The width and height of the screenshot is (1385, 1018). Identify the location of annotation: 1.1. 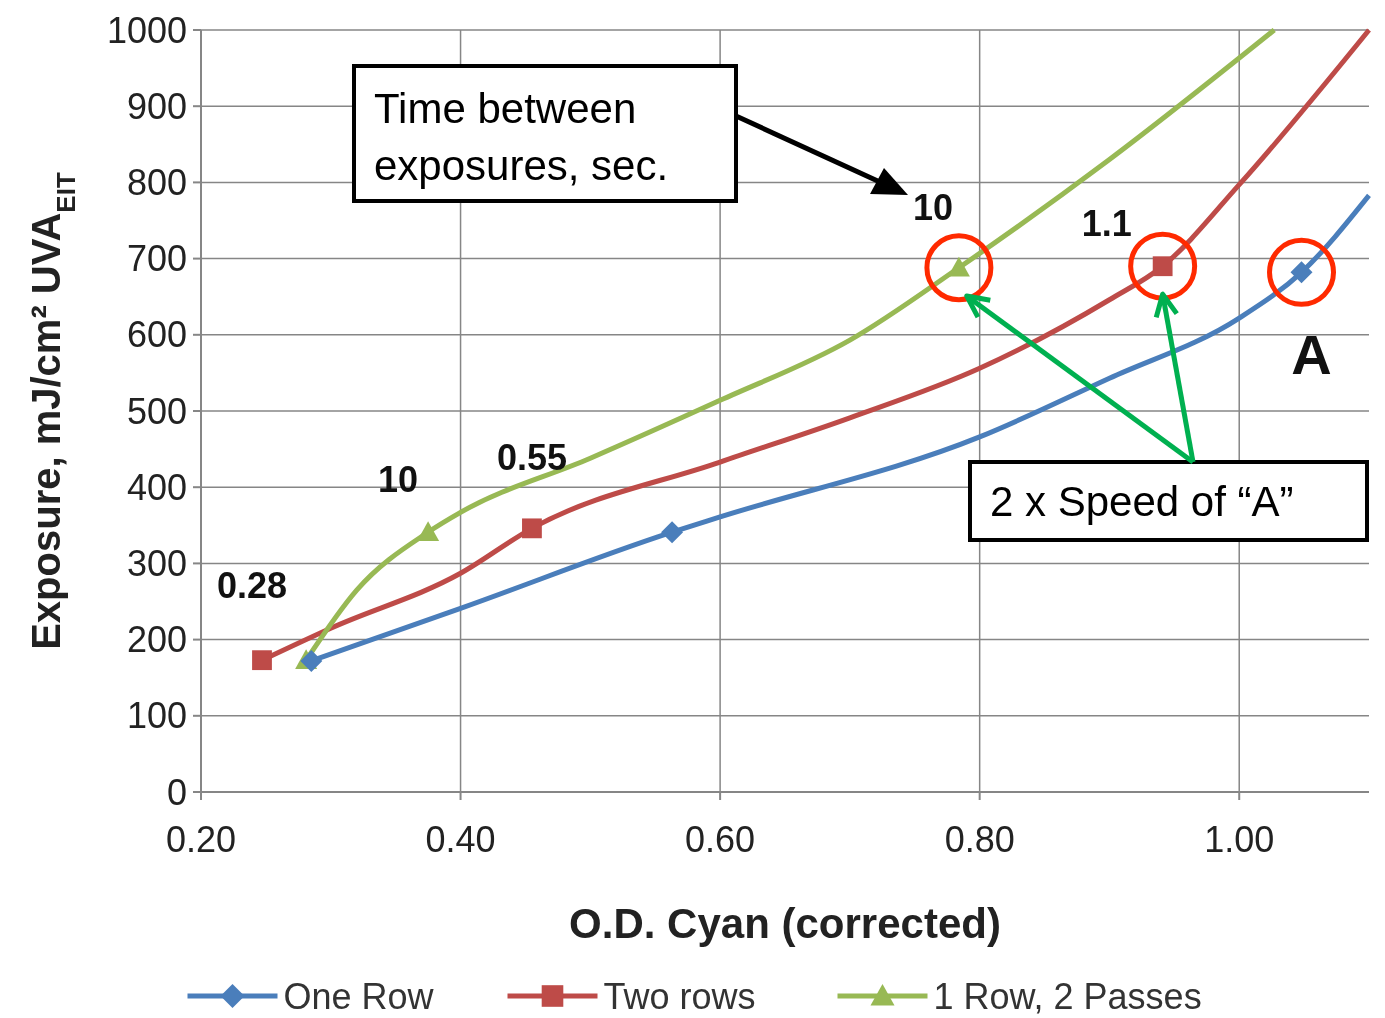
(1106, 224).